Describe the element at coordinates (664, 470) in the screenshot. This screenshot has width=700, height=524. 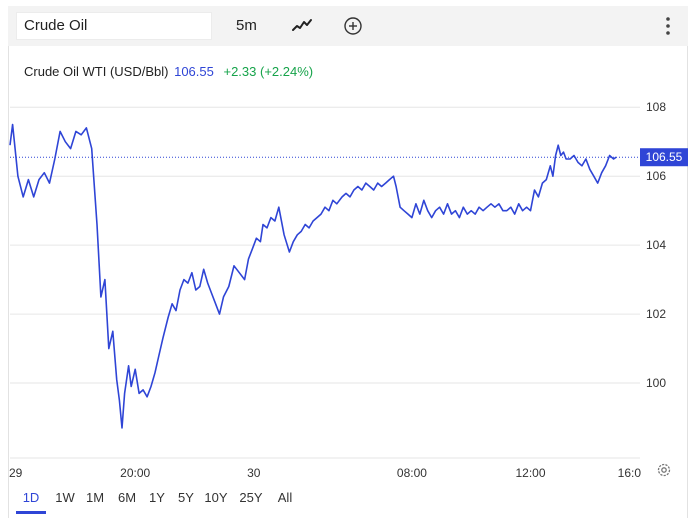
I see `chart-settings-icon` at that location.